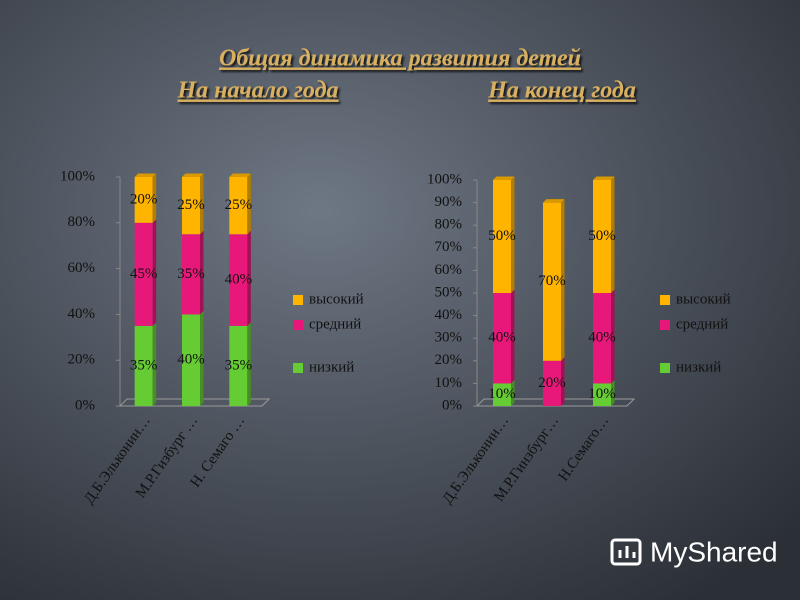 This screenshot has width=800, height=600. Describe the element at coordinates (449, 202) in the screenshot. I see `y-tick-label: 90%` at that location.